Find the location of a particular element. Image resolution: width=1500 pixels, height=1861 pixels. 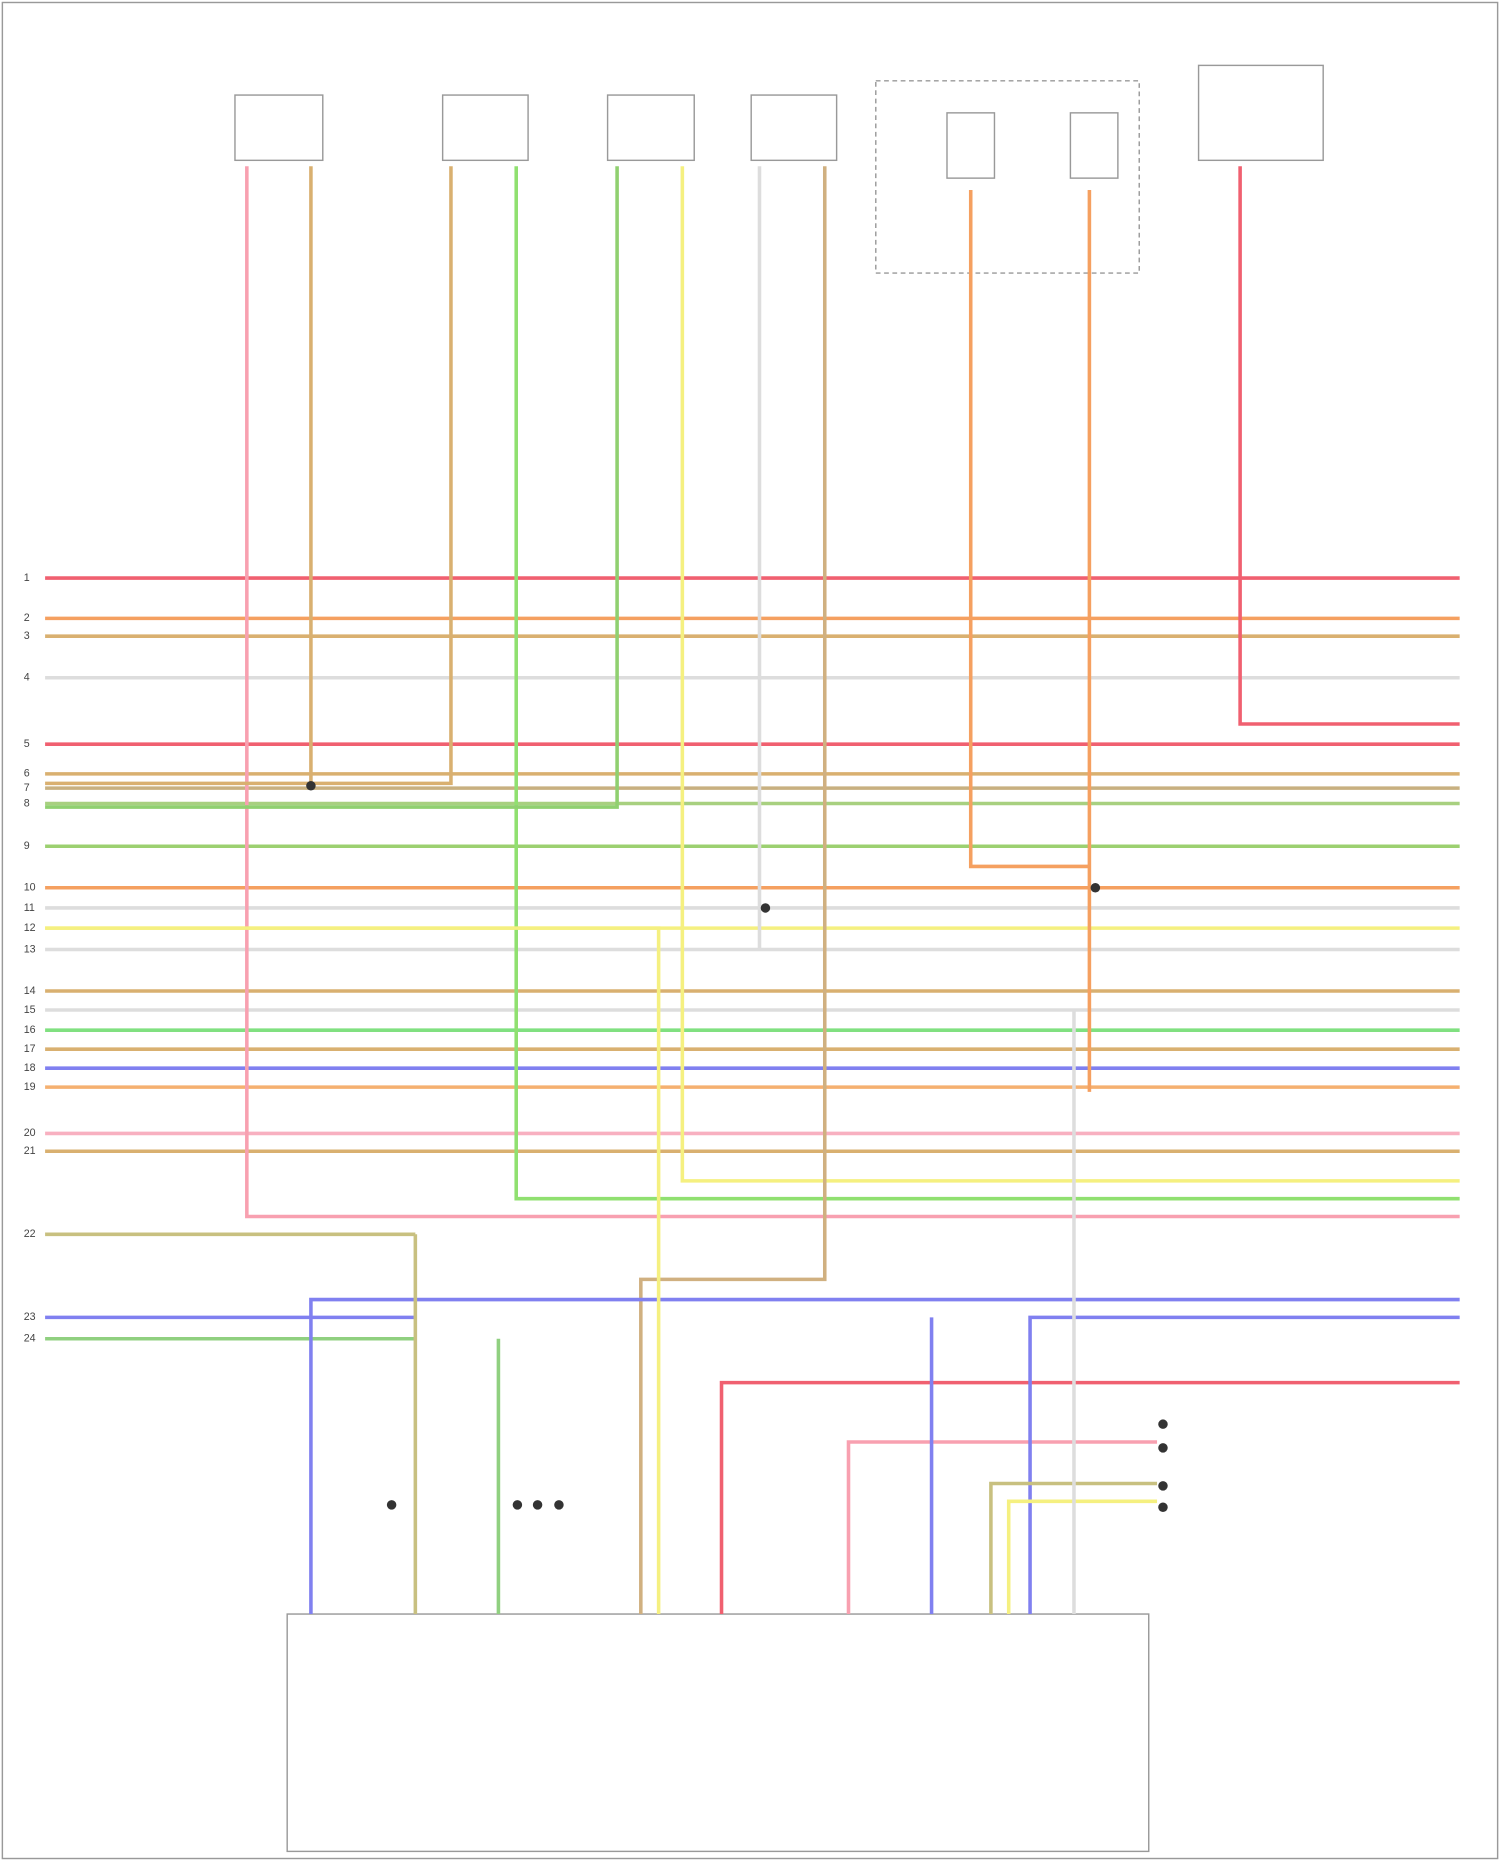

pin-label: 22 is located at coordinates (30, 1234).